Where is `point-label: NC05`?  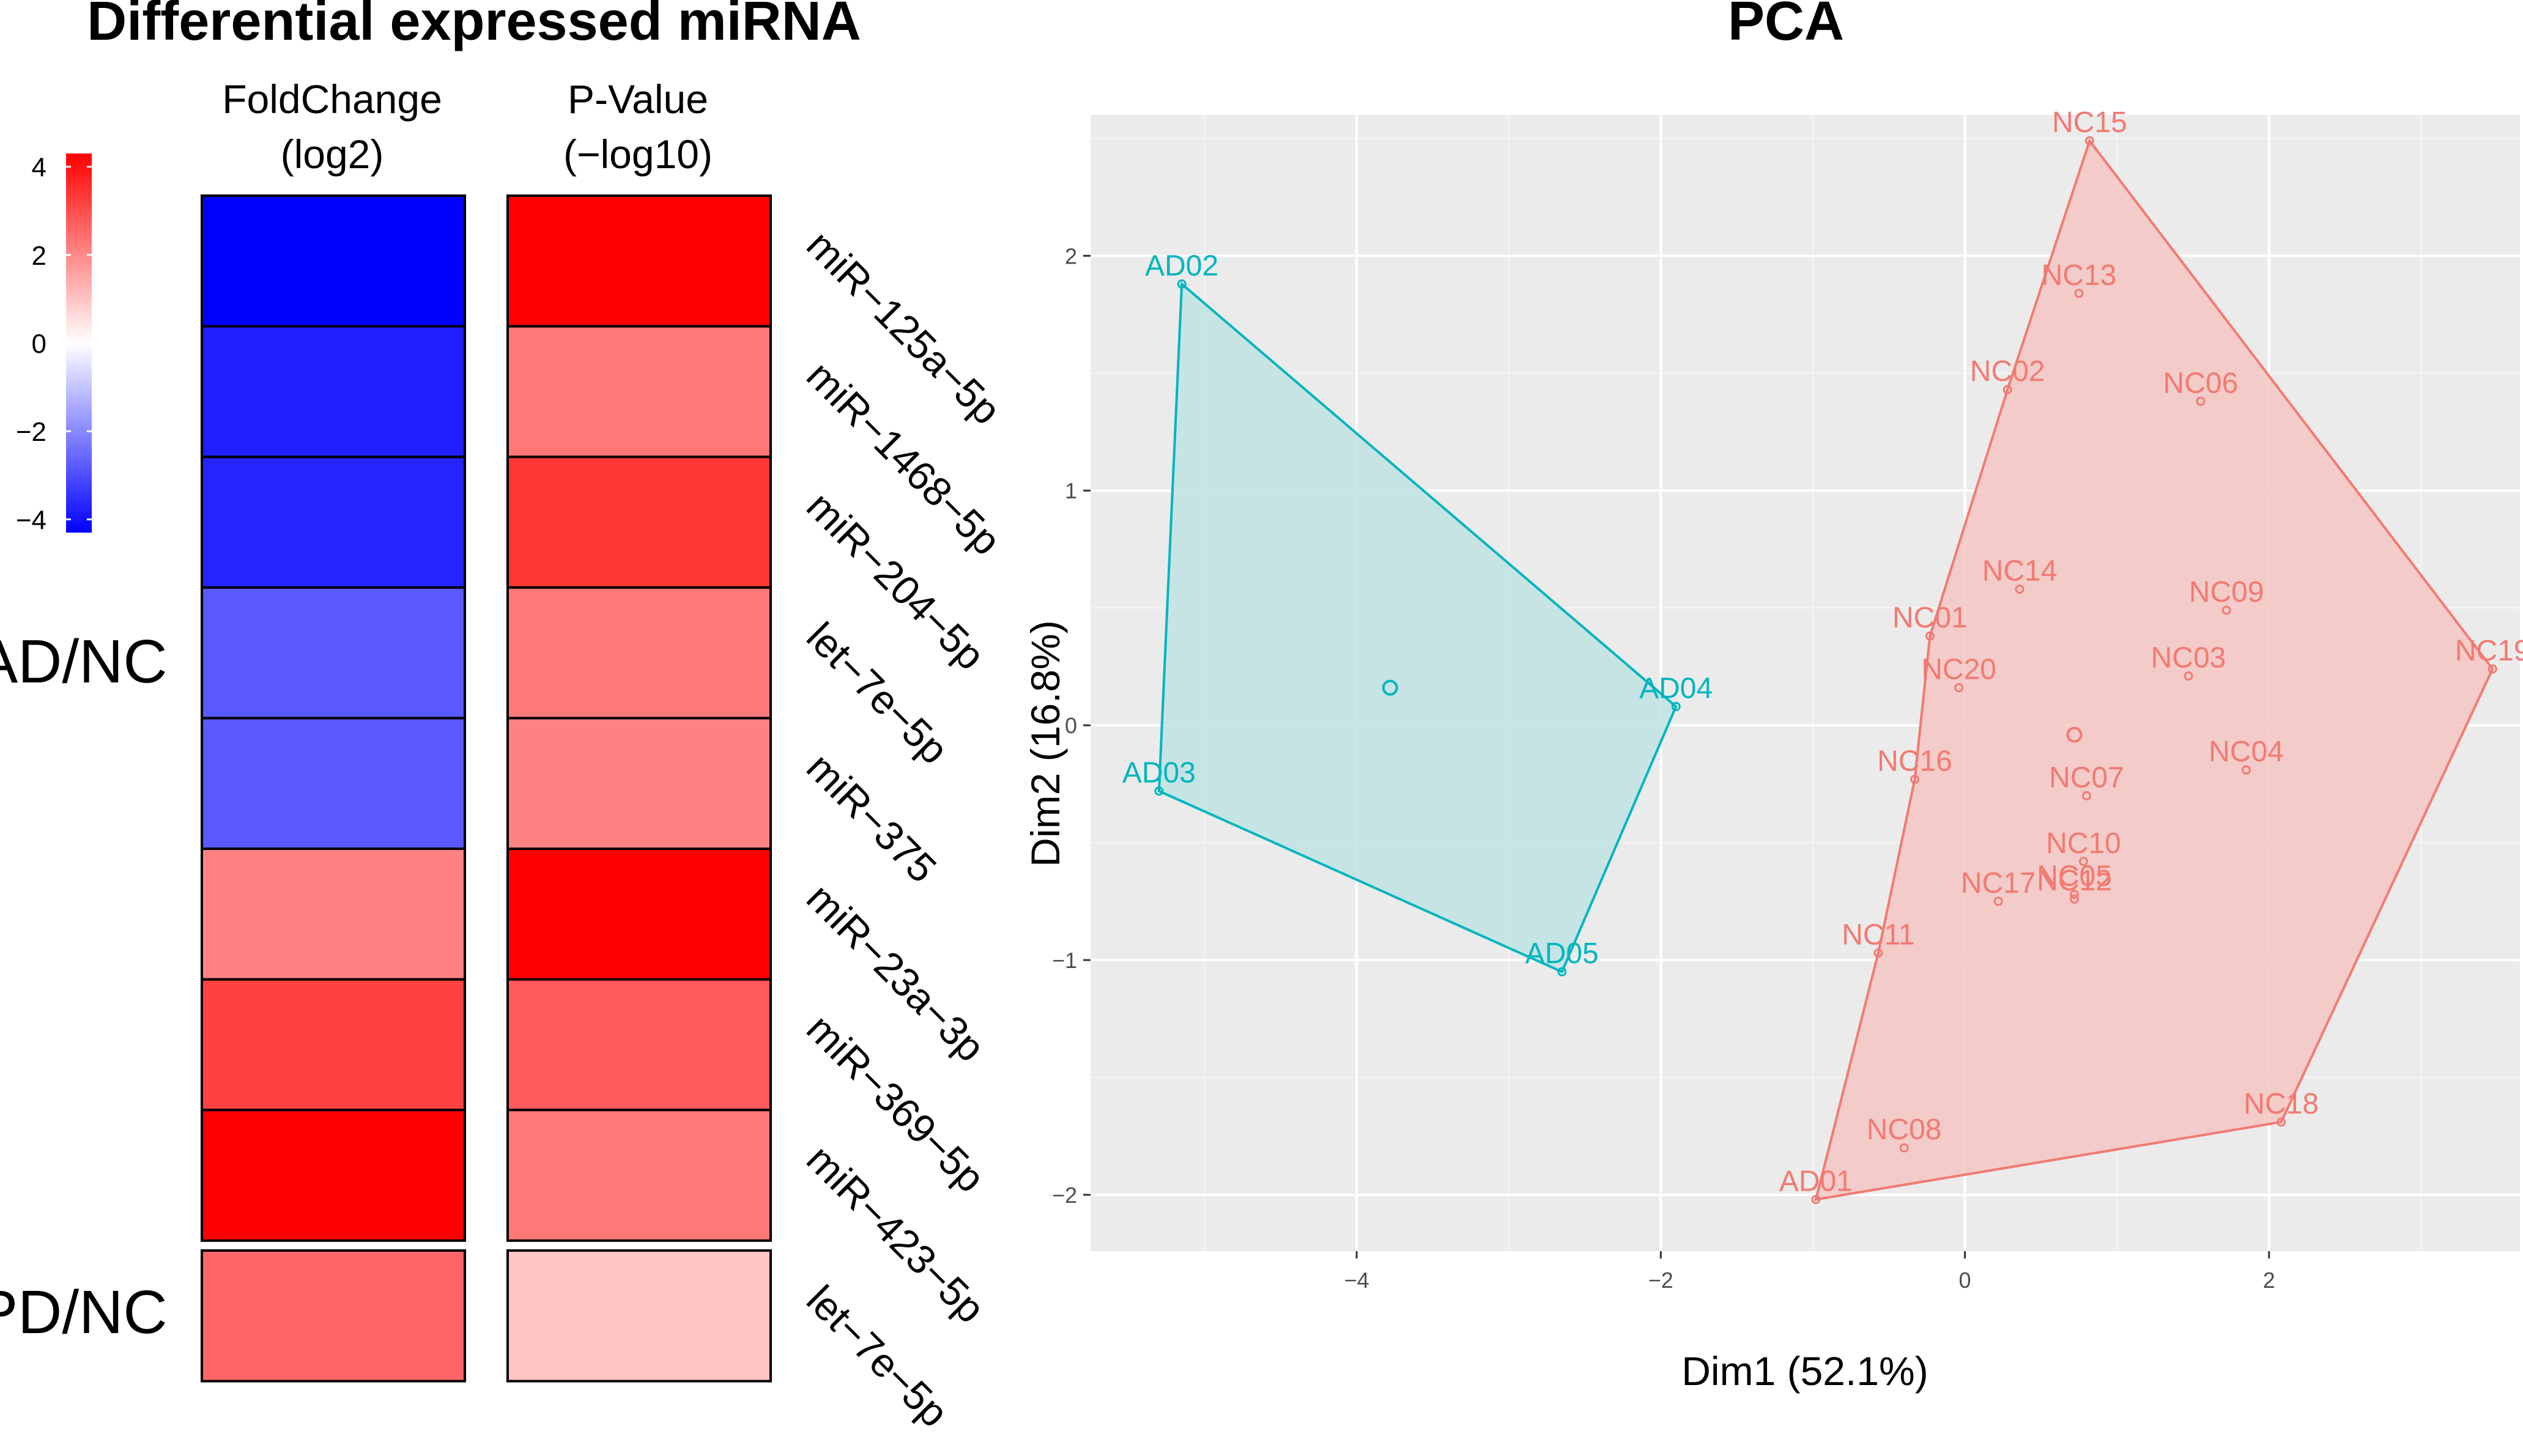 point-label: NC05 is located at coordinates (2074, 876).